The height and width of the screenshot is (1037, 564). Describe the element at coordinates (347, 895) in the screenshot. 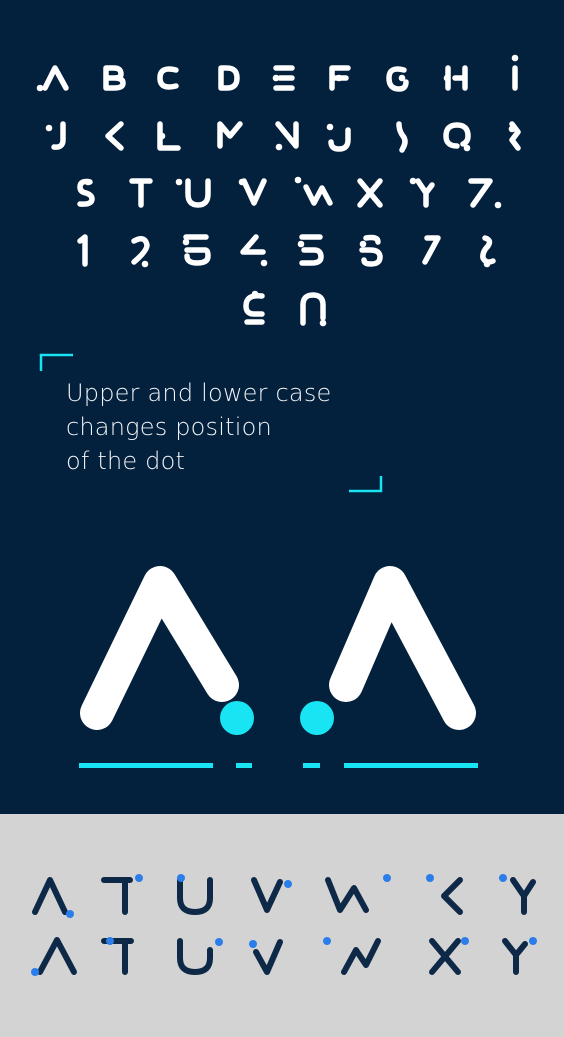

I see `compare-row1-W` at that location.